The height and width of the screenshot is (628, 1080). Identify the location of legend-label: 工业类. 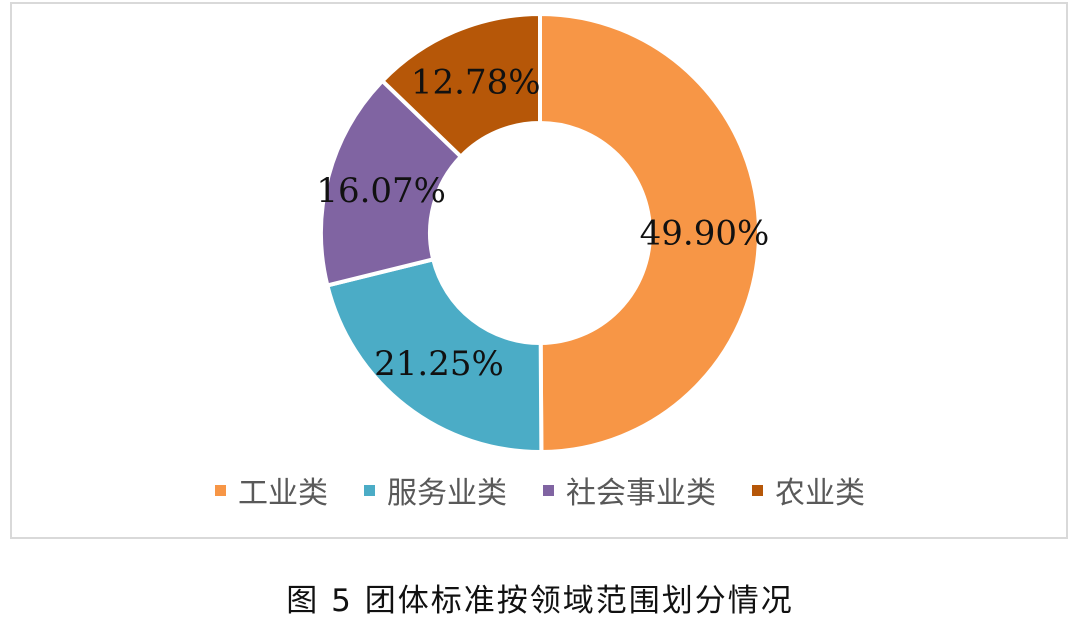
(283, 493).